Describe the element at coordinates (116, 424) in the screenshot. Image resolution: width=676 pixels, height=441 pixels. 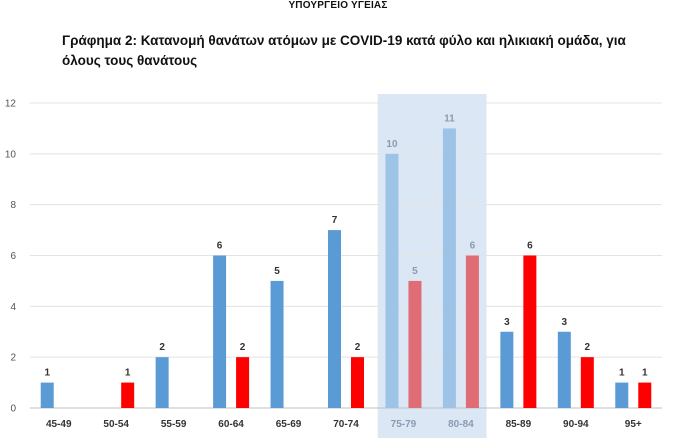
I see `x-category-label: 50-54` at that location.